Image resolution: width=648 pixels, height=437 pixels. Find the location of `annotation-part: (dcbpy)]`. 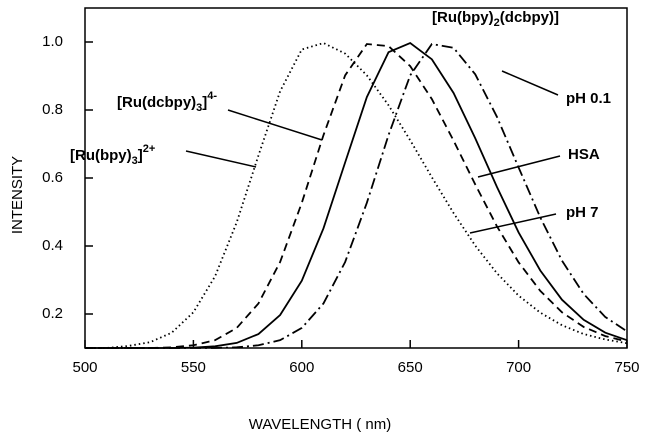

annotation-part: (dcbpy)] is located at coordinates (529, 17).